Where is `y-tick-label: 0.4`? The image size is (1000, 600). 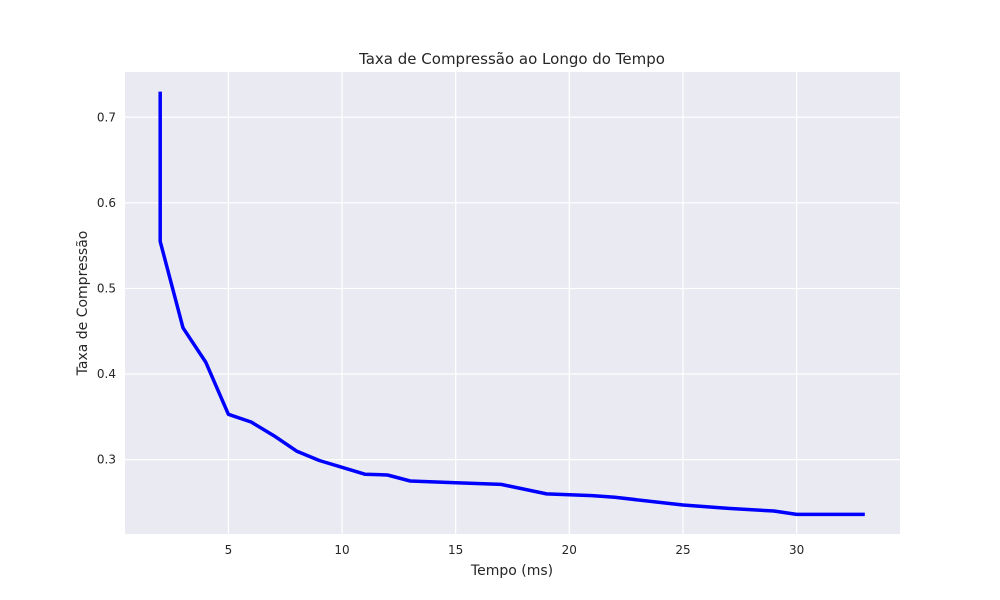
y-tick-label: 0.4 is located at coordinates (106, 374).